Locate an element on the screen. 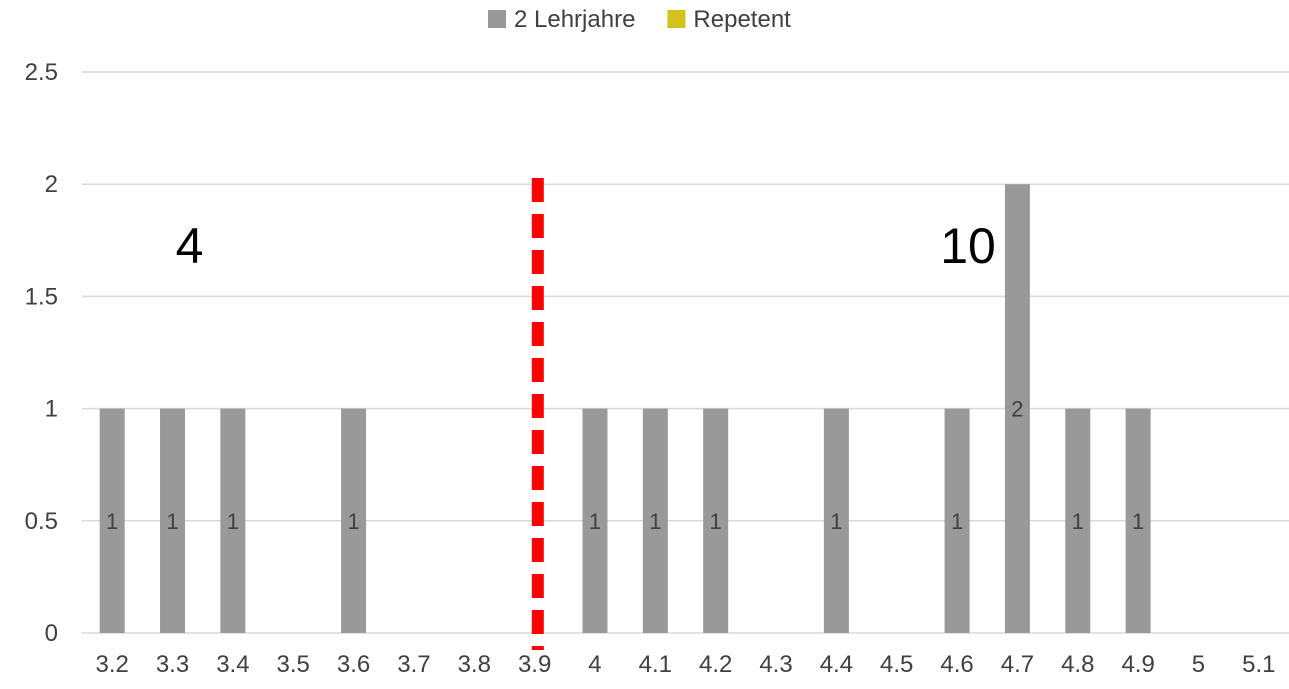  y-tick-label: 2.5 is located at coordinates (41, 72).